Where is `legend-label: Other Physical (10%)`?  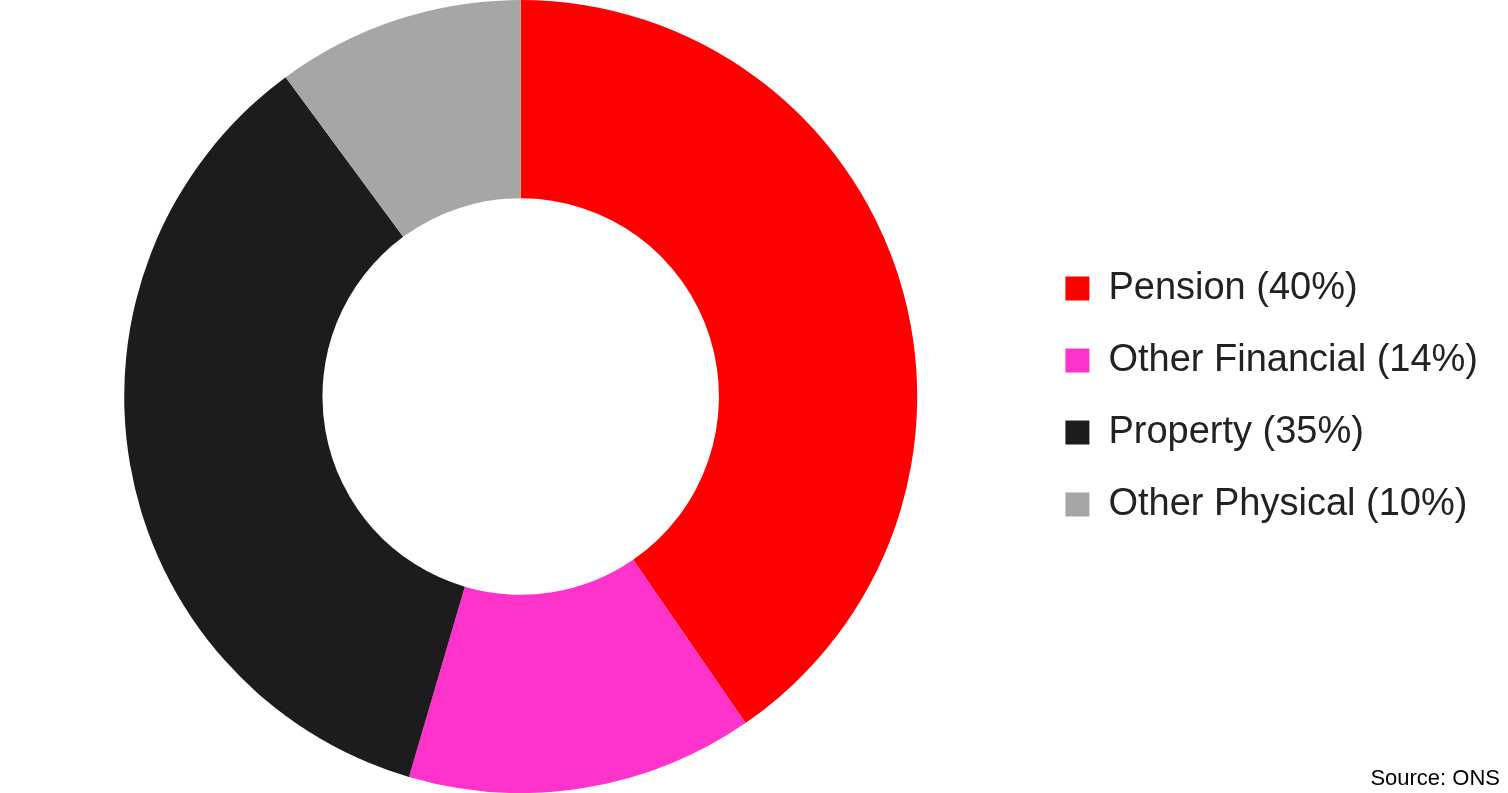
legend-label: Other Physical (10%) is located at coordinates (1288, 501).